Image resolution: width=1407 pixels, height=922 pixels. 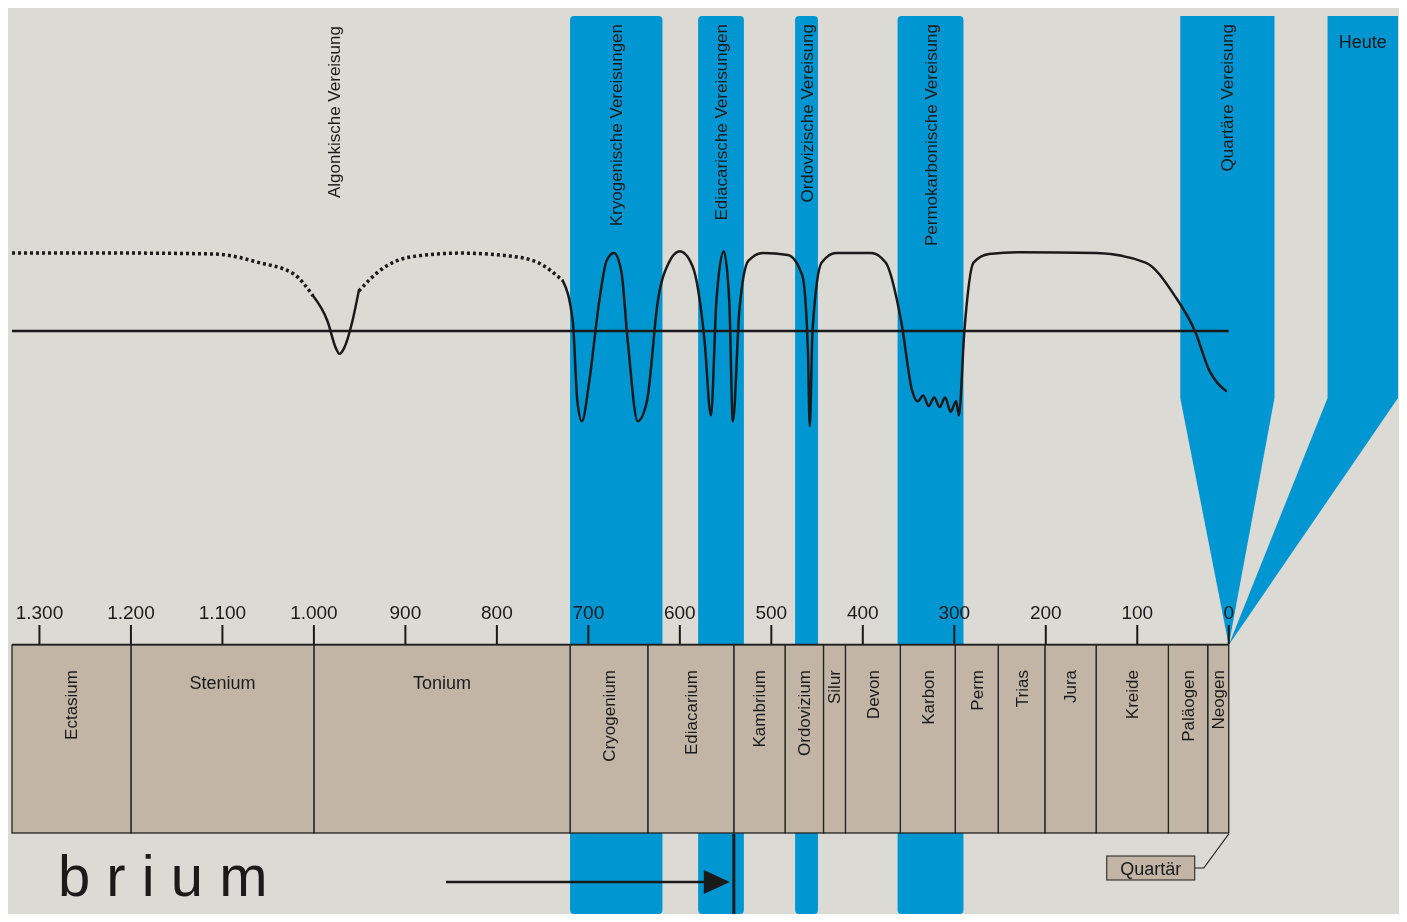 What do you see at coordinates (835, 687) in the screenshot?
I see `series-label: Silur` at bounding box center [835, 687].